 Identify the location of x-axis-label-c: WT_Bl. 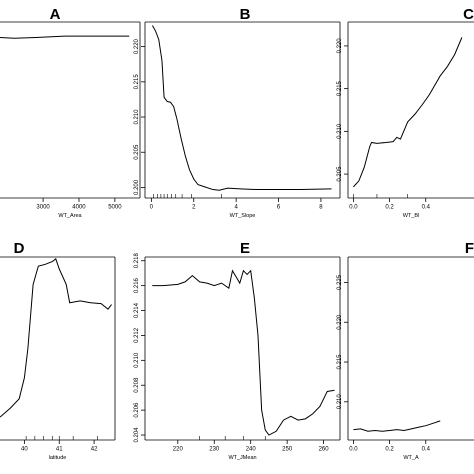
(411, 216).